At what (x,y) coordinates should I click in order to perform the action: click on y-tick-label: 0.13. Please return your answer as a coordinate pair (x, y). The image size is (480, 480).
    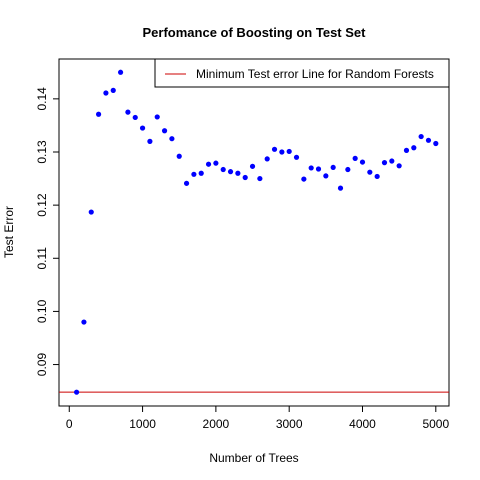
    Looking at the image, I should click on (42, 152).